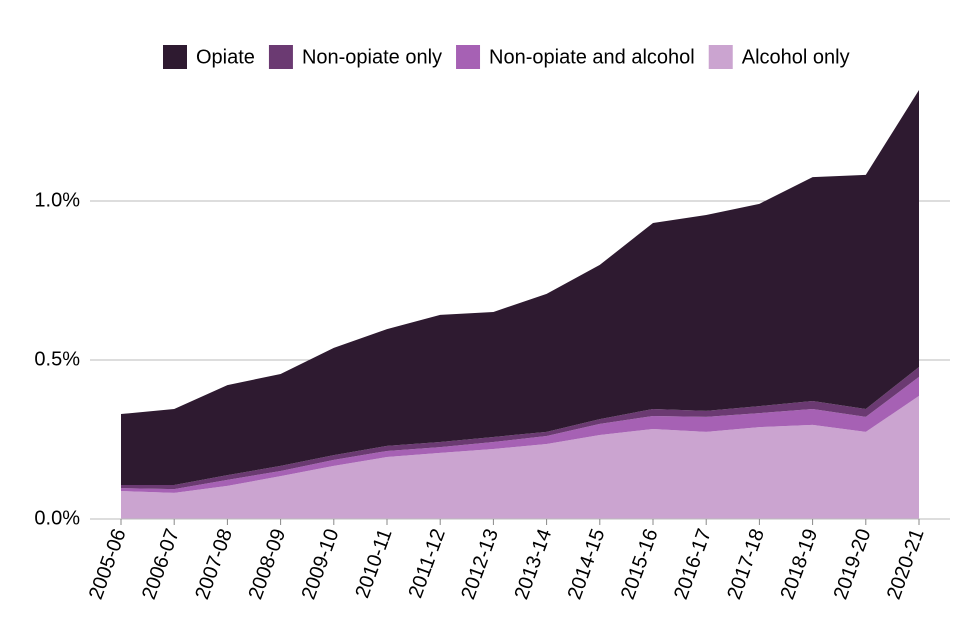 The width and height of the screenshot is (960, 640). What do you see at coordinates (796, 57) in the screenshot?
I see `legend-label: Alcohol only` at bounding box center [796, 57].